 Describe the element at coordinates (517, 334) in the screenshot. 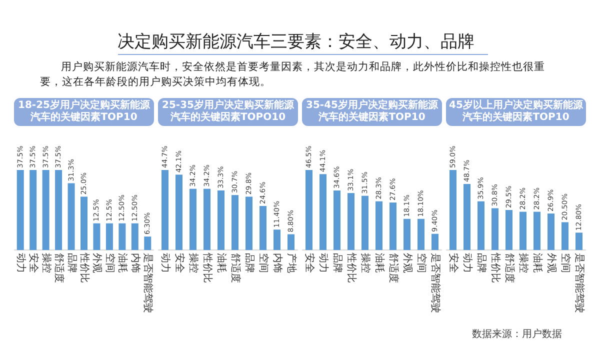

I see `source-note: 数据来源：用户数据` at that location.